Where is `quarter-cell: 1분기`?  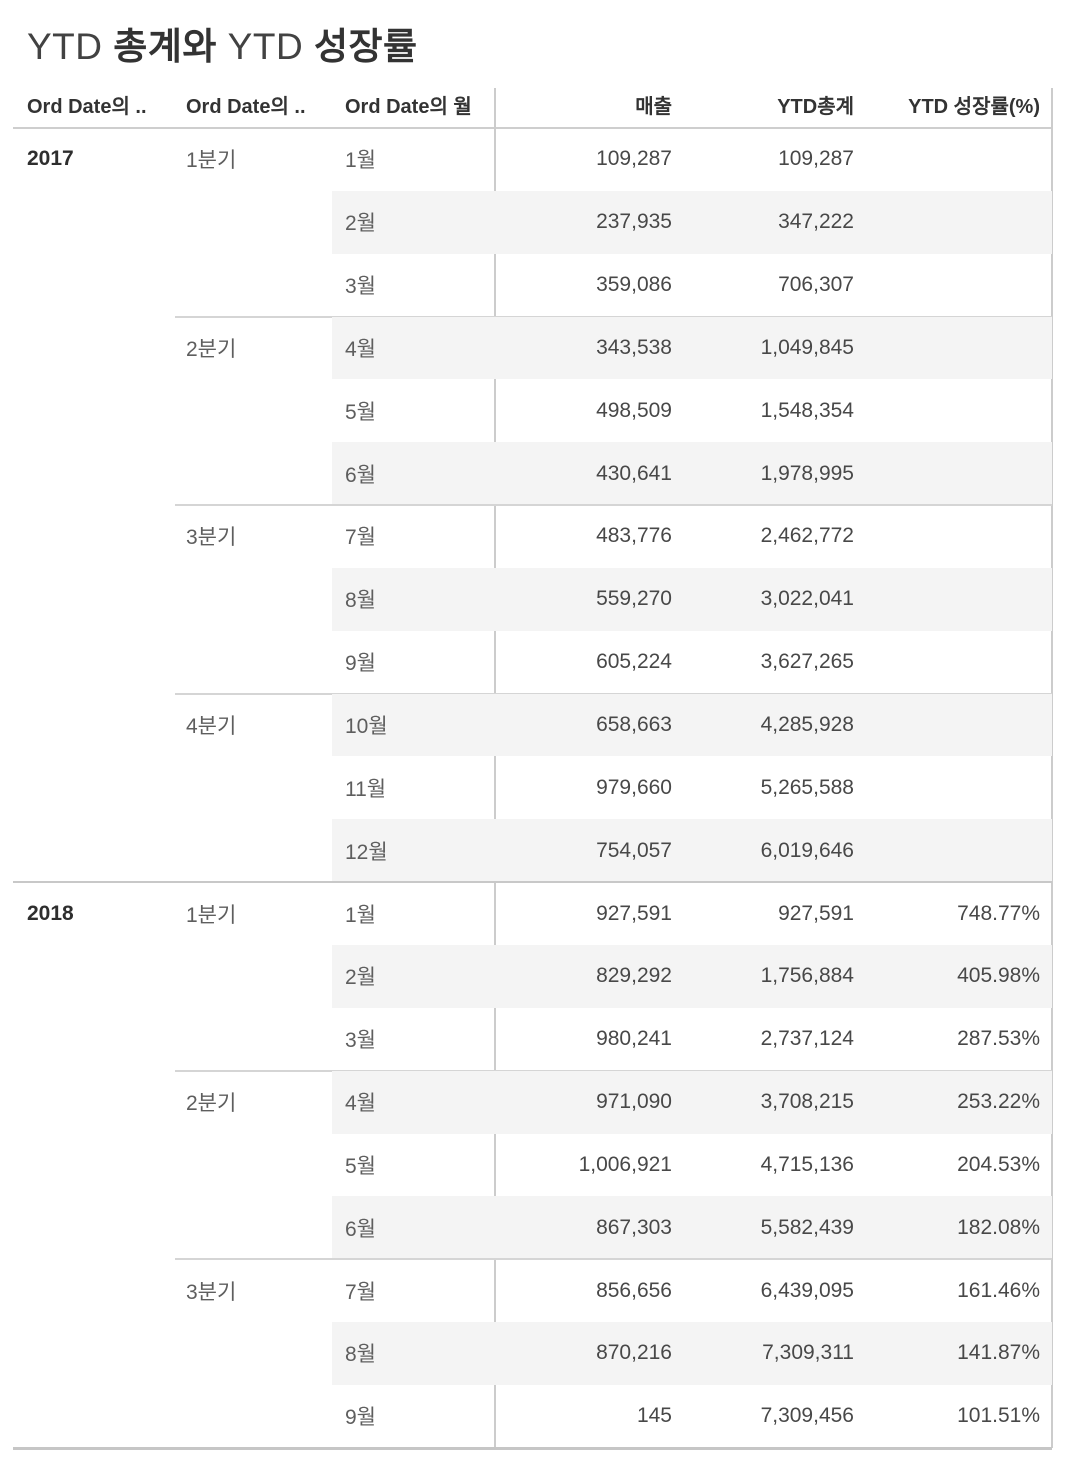 quarter-cell: 1분기 is located at coordinates (211, 915).